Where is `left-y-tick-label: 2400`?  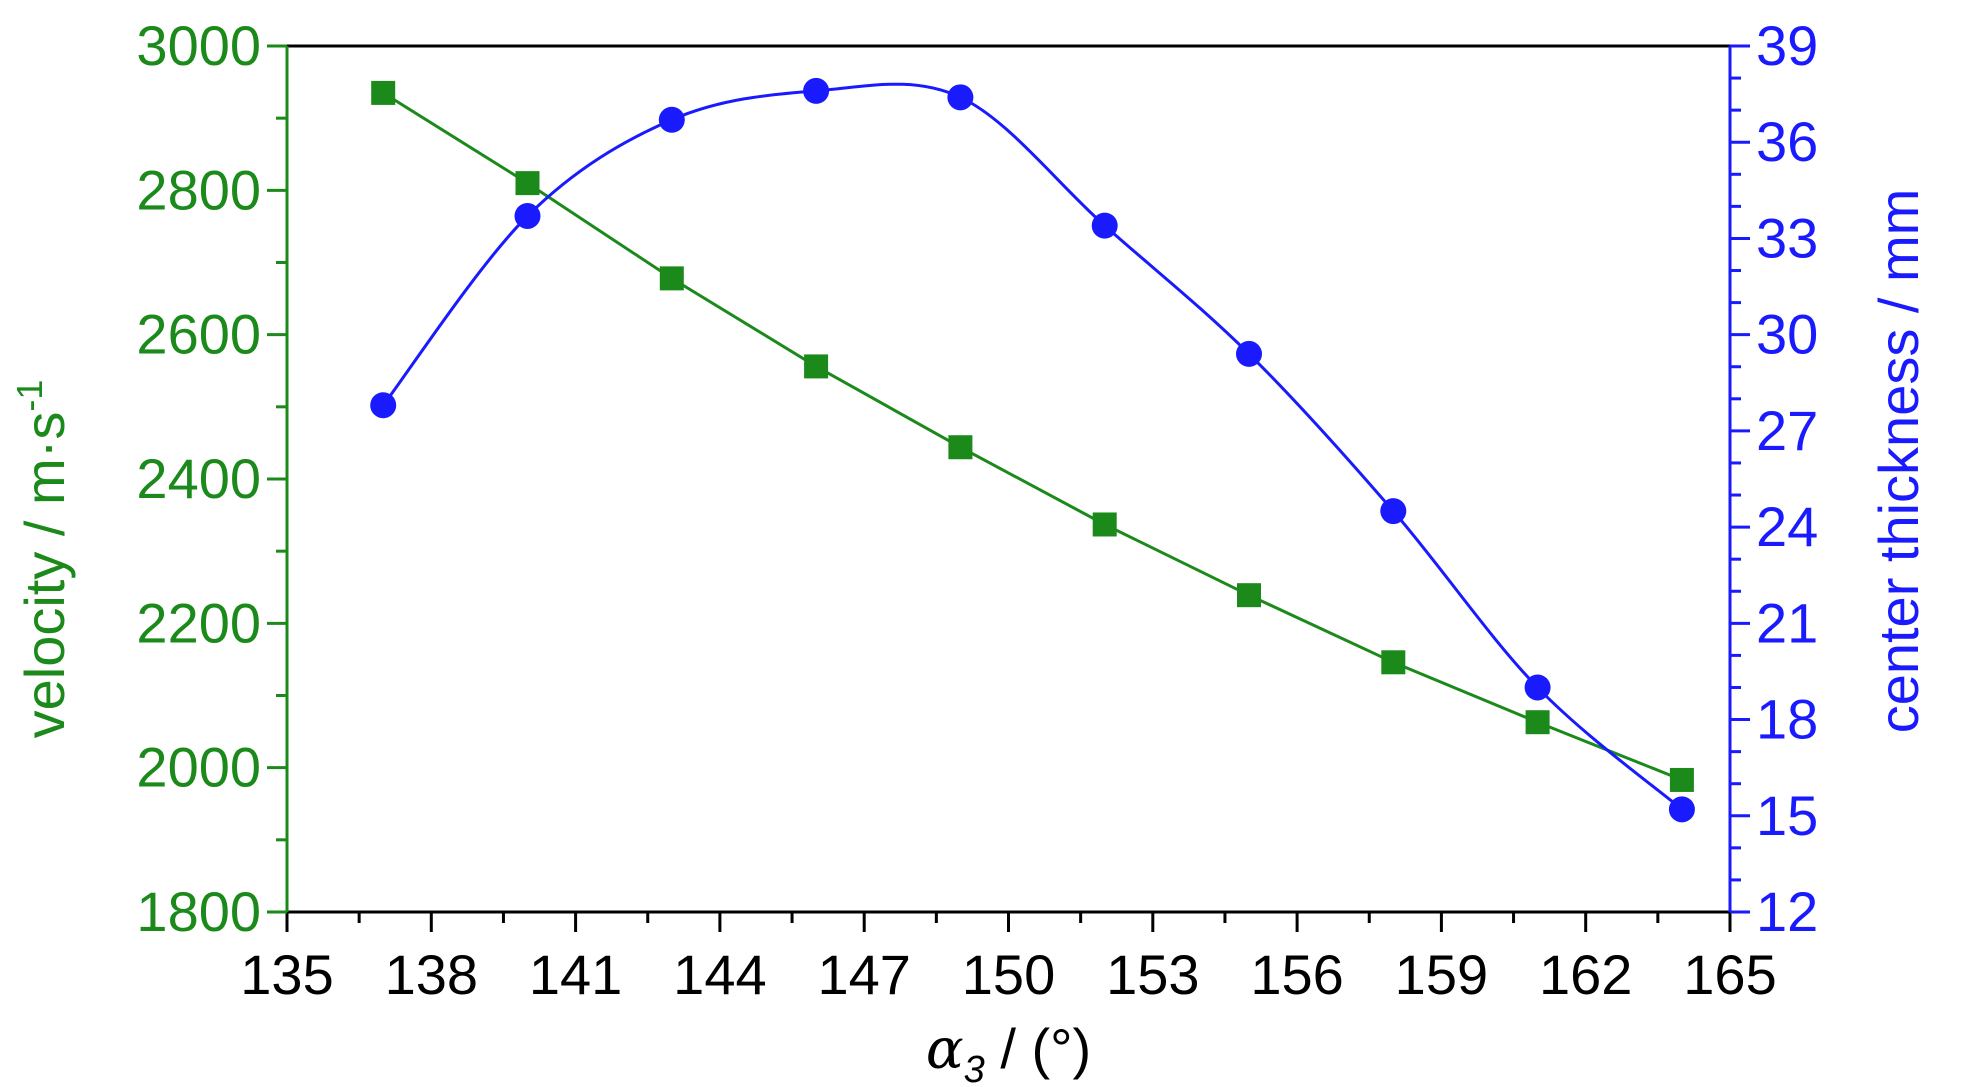 left-y-tick-label: 2400 is located at coordinates (198, 478).